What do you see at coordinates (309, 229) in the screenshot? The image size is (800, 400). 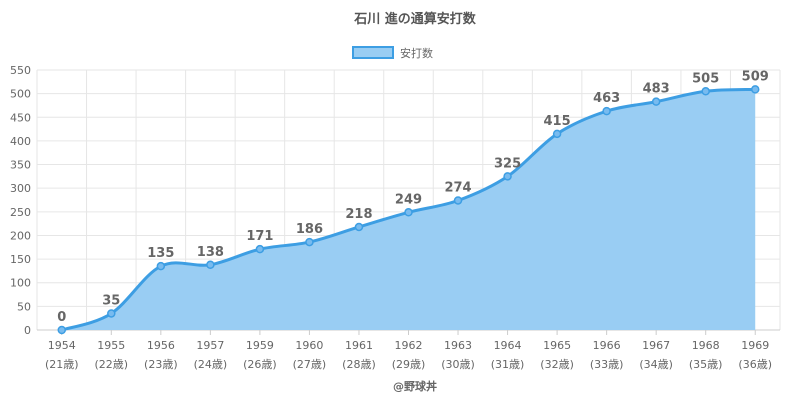 I see `data-label: 186` at bounding box center [309, 229].